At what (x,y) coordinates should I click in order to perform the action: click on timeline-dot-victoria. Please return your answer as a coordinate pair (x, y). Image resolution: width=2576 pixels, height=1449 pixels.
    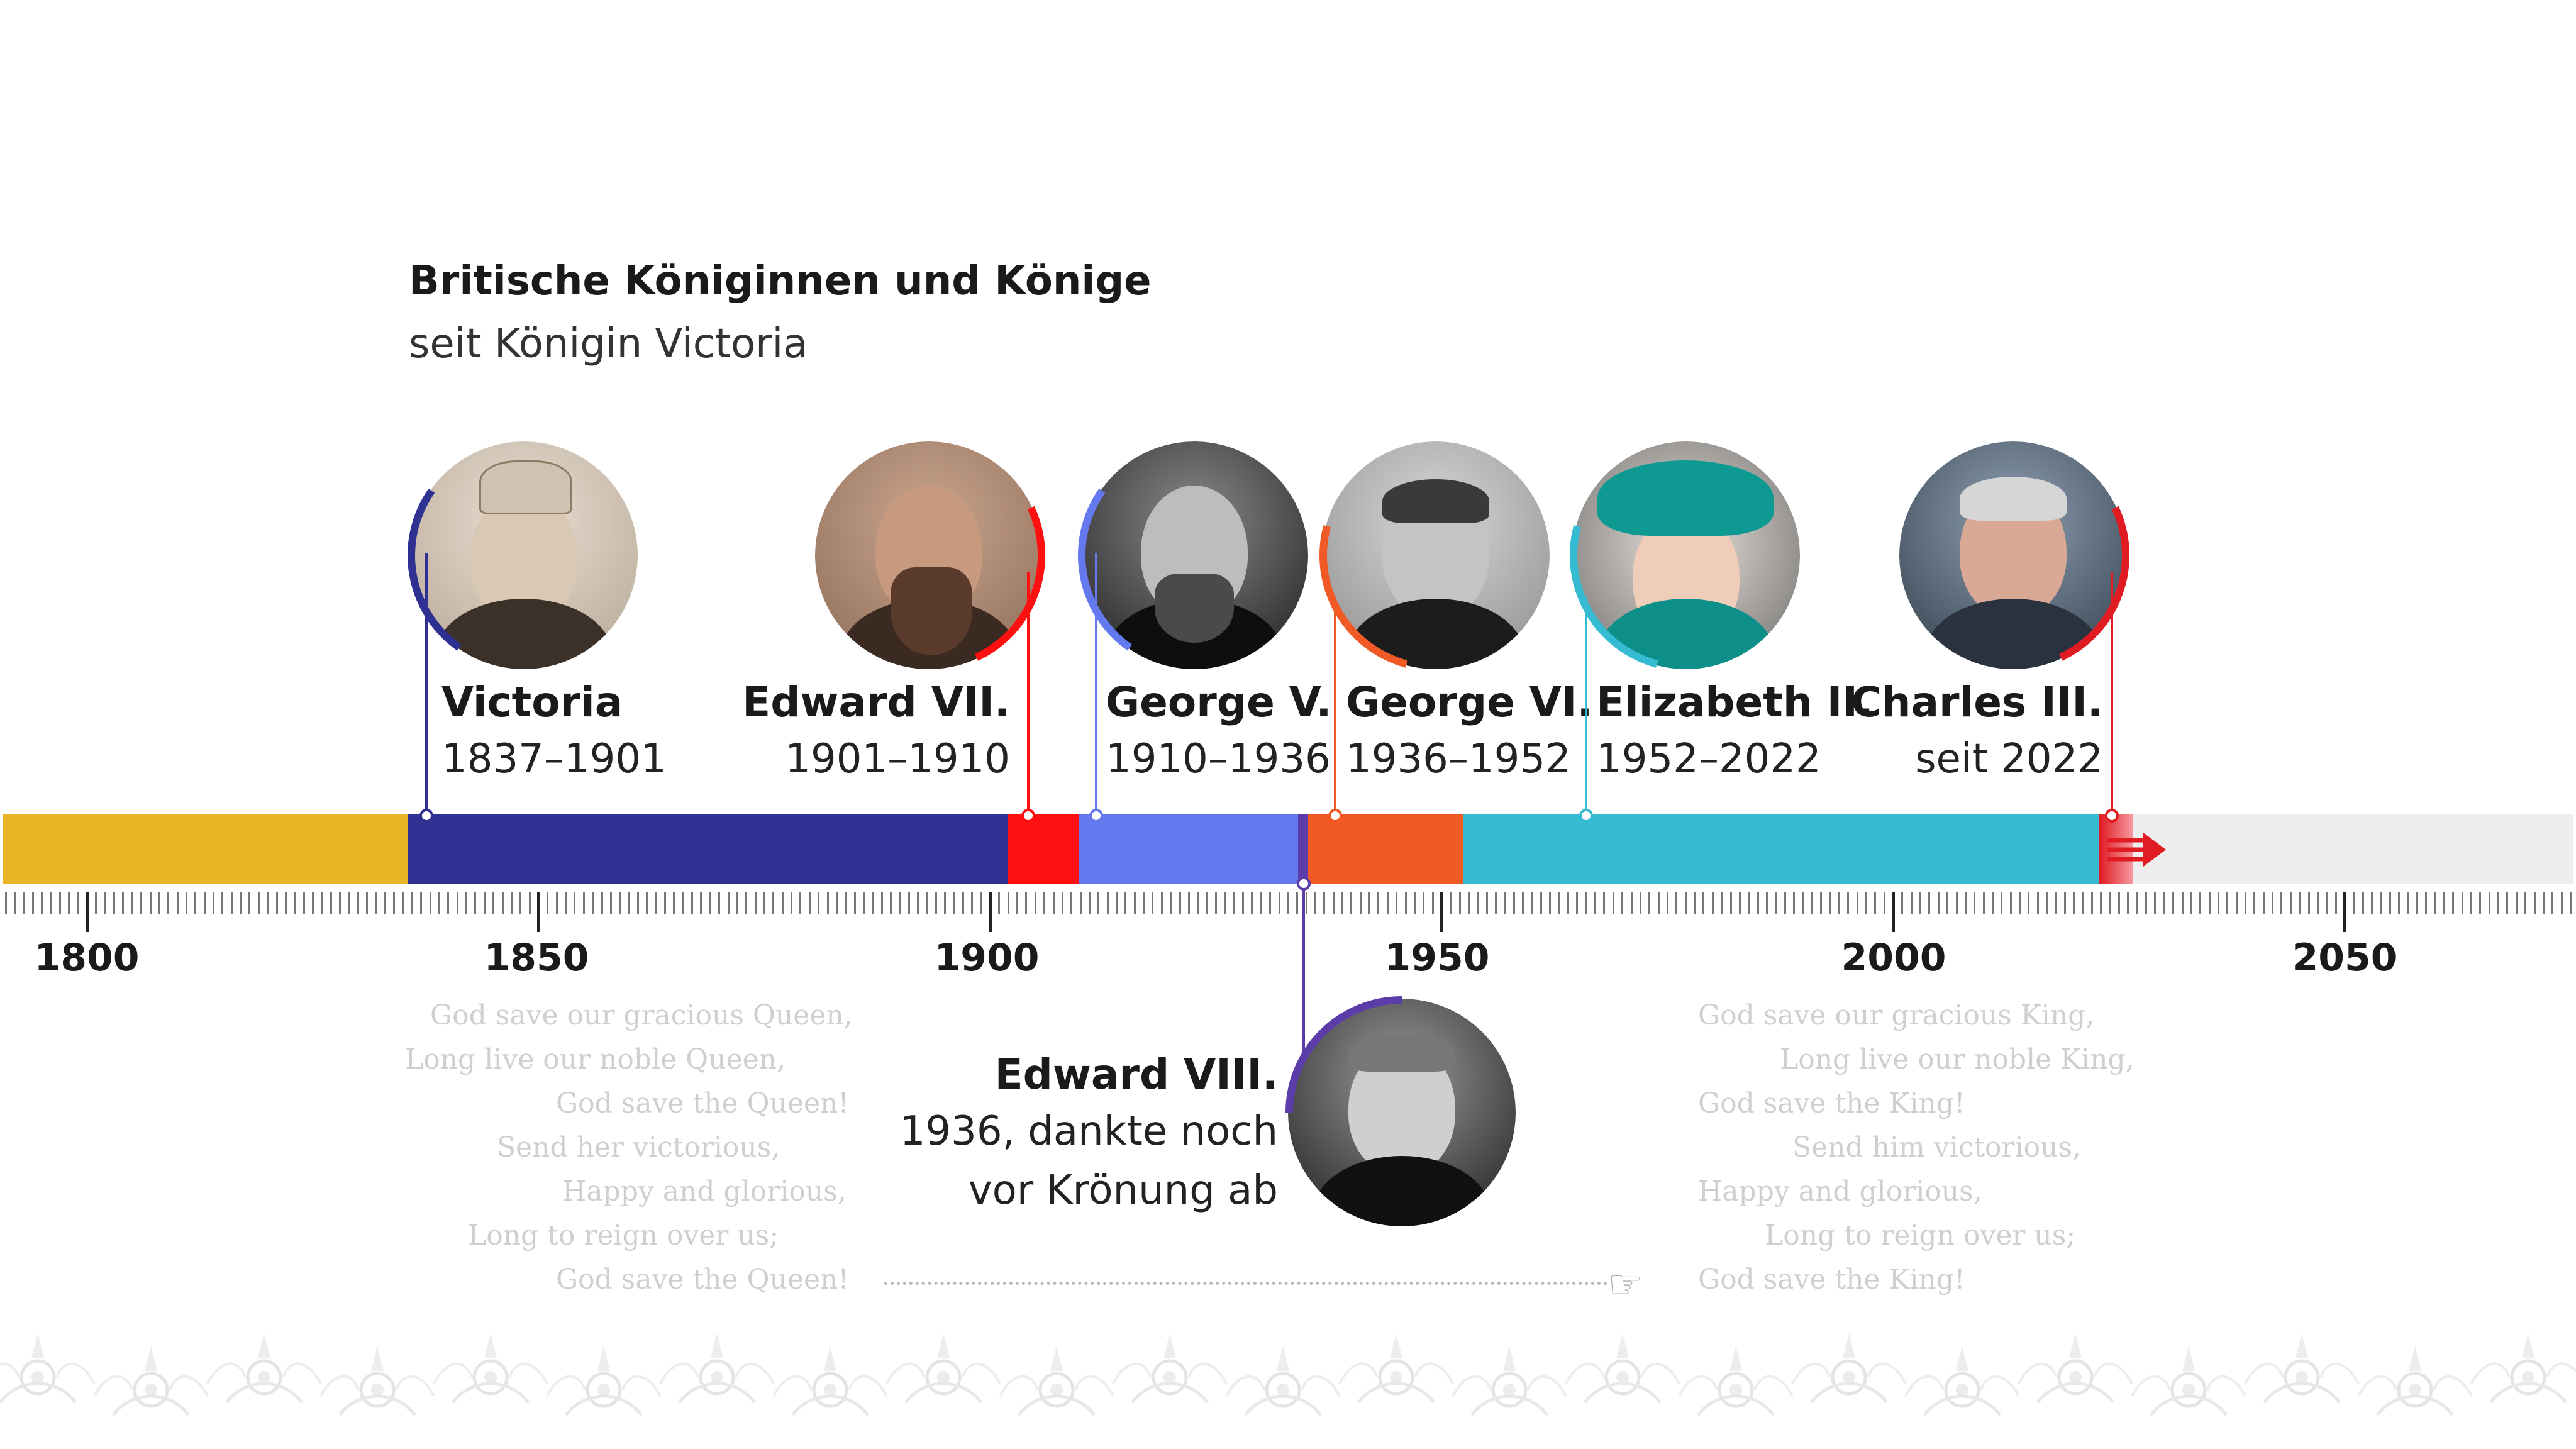
    Looking at the image, I should click on (426, 816).